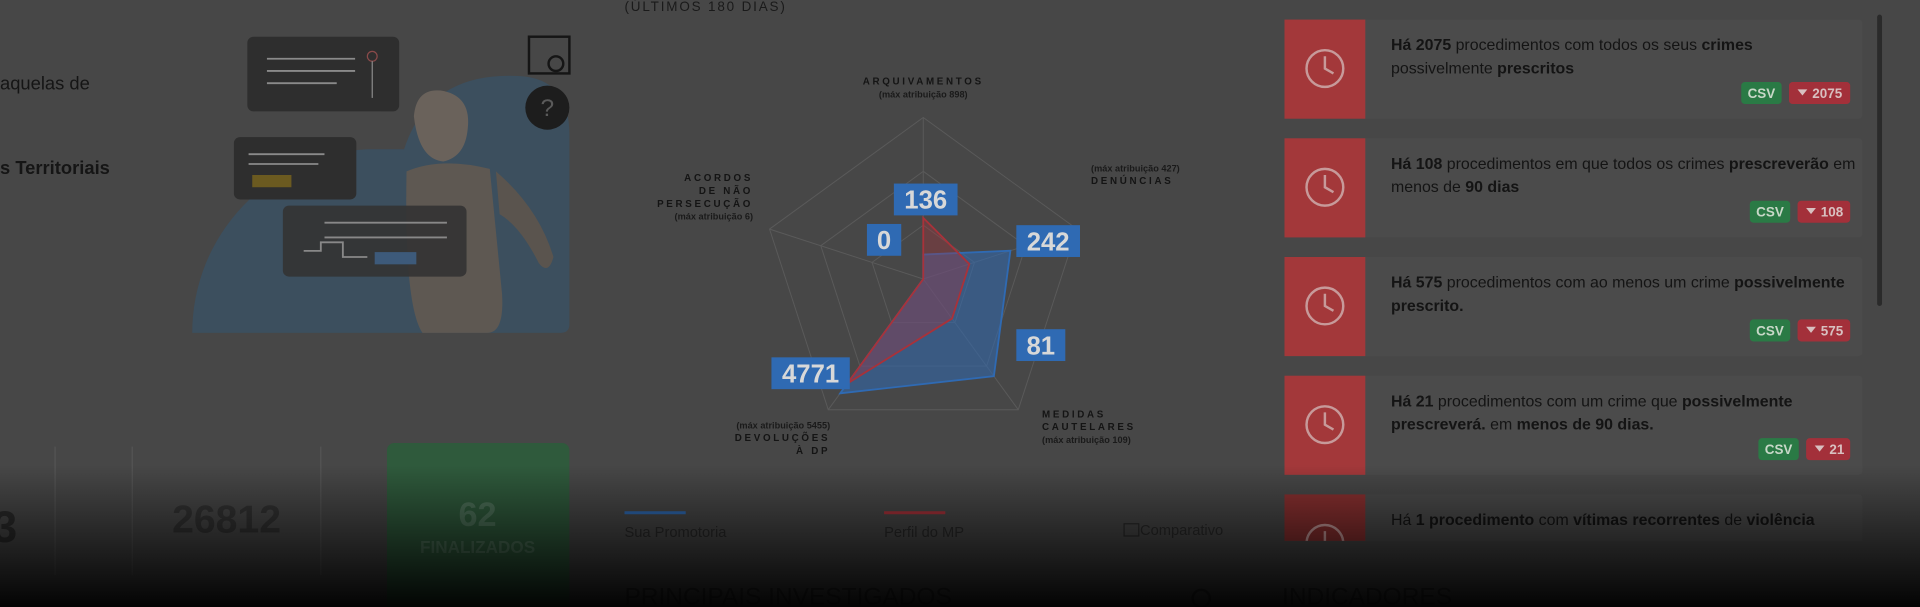 This screenshot has width=1920, height=607. Describe the element at coordinates (1074, 414) in the screenshot. I see `axis-label: MEDIDAS` at that location.